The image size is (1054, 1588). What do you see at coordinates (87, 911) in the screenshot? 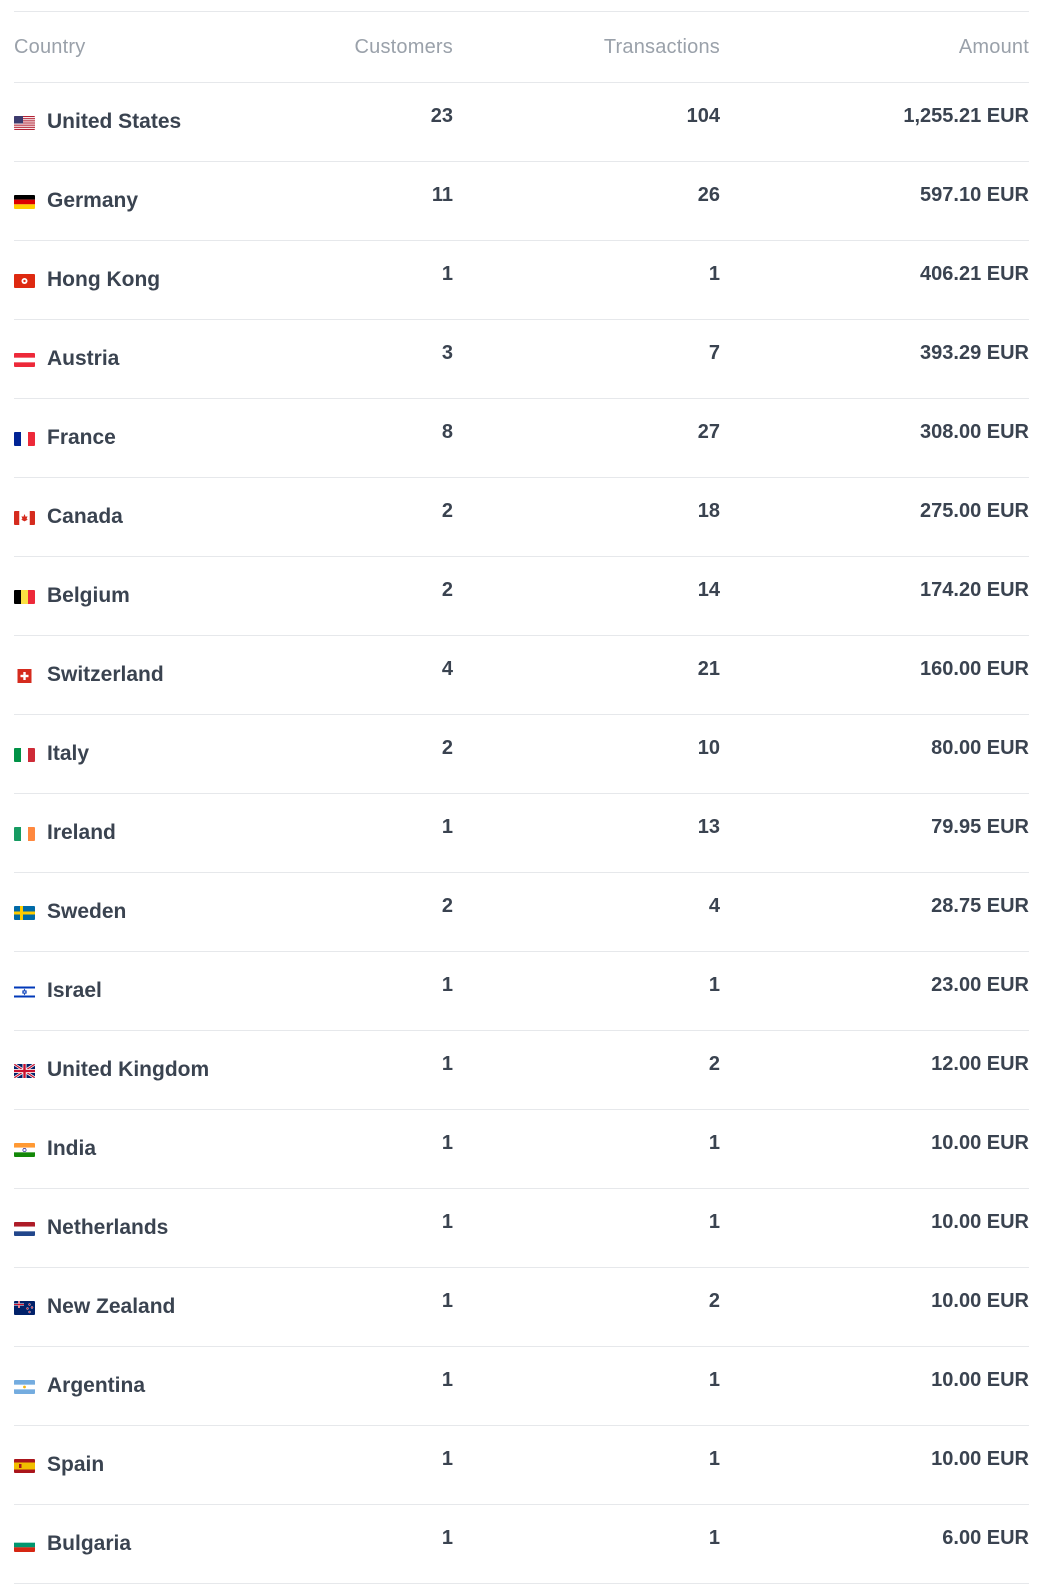
I see `country-name: Sweden` at bounding box center [87, 911].